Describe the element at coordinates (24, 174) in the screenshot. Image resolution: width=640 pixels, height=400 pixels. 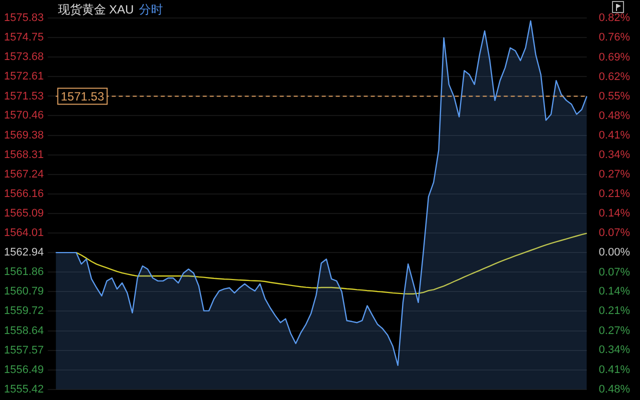
I see `y-tick-label: 1567.24` at that location.